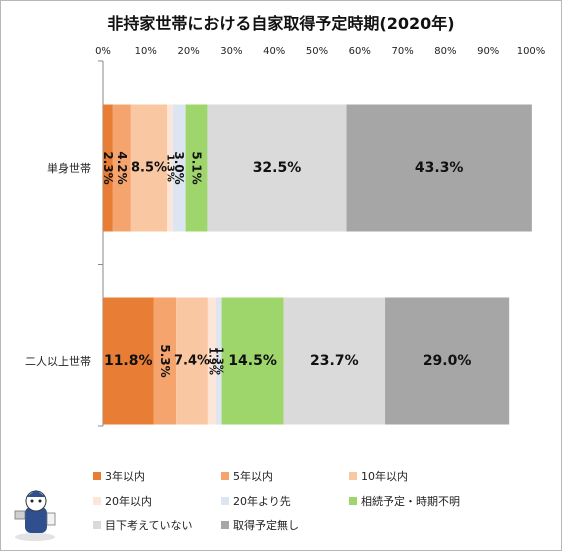 The height and width of the screenshot is (552, 562). What do you see at coordinates (231, 51) in the screenshot?
I see `x-tick-label: 30%` at bounding box center [231, 51].